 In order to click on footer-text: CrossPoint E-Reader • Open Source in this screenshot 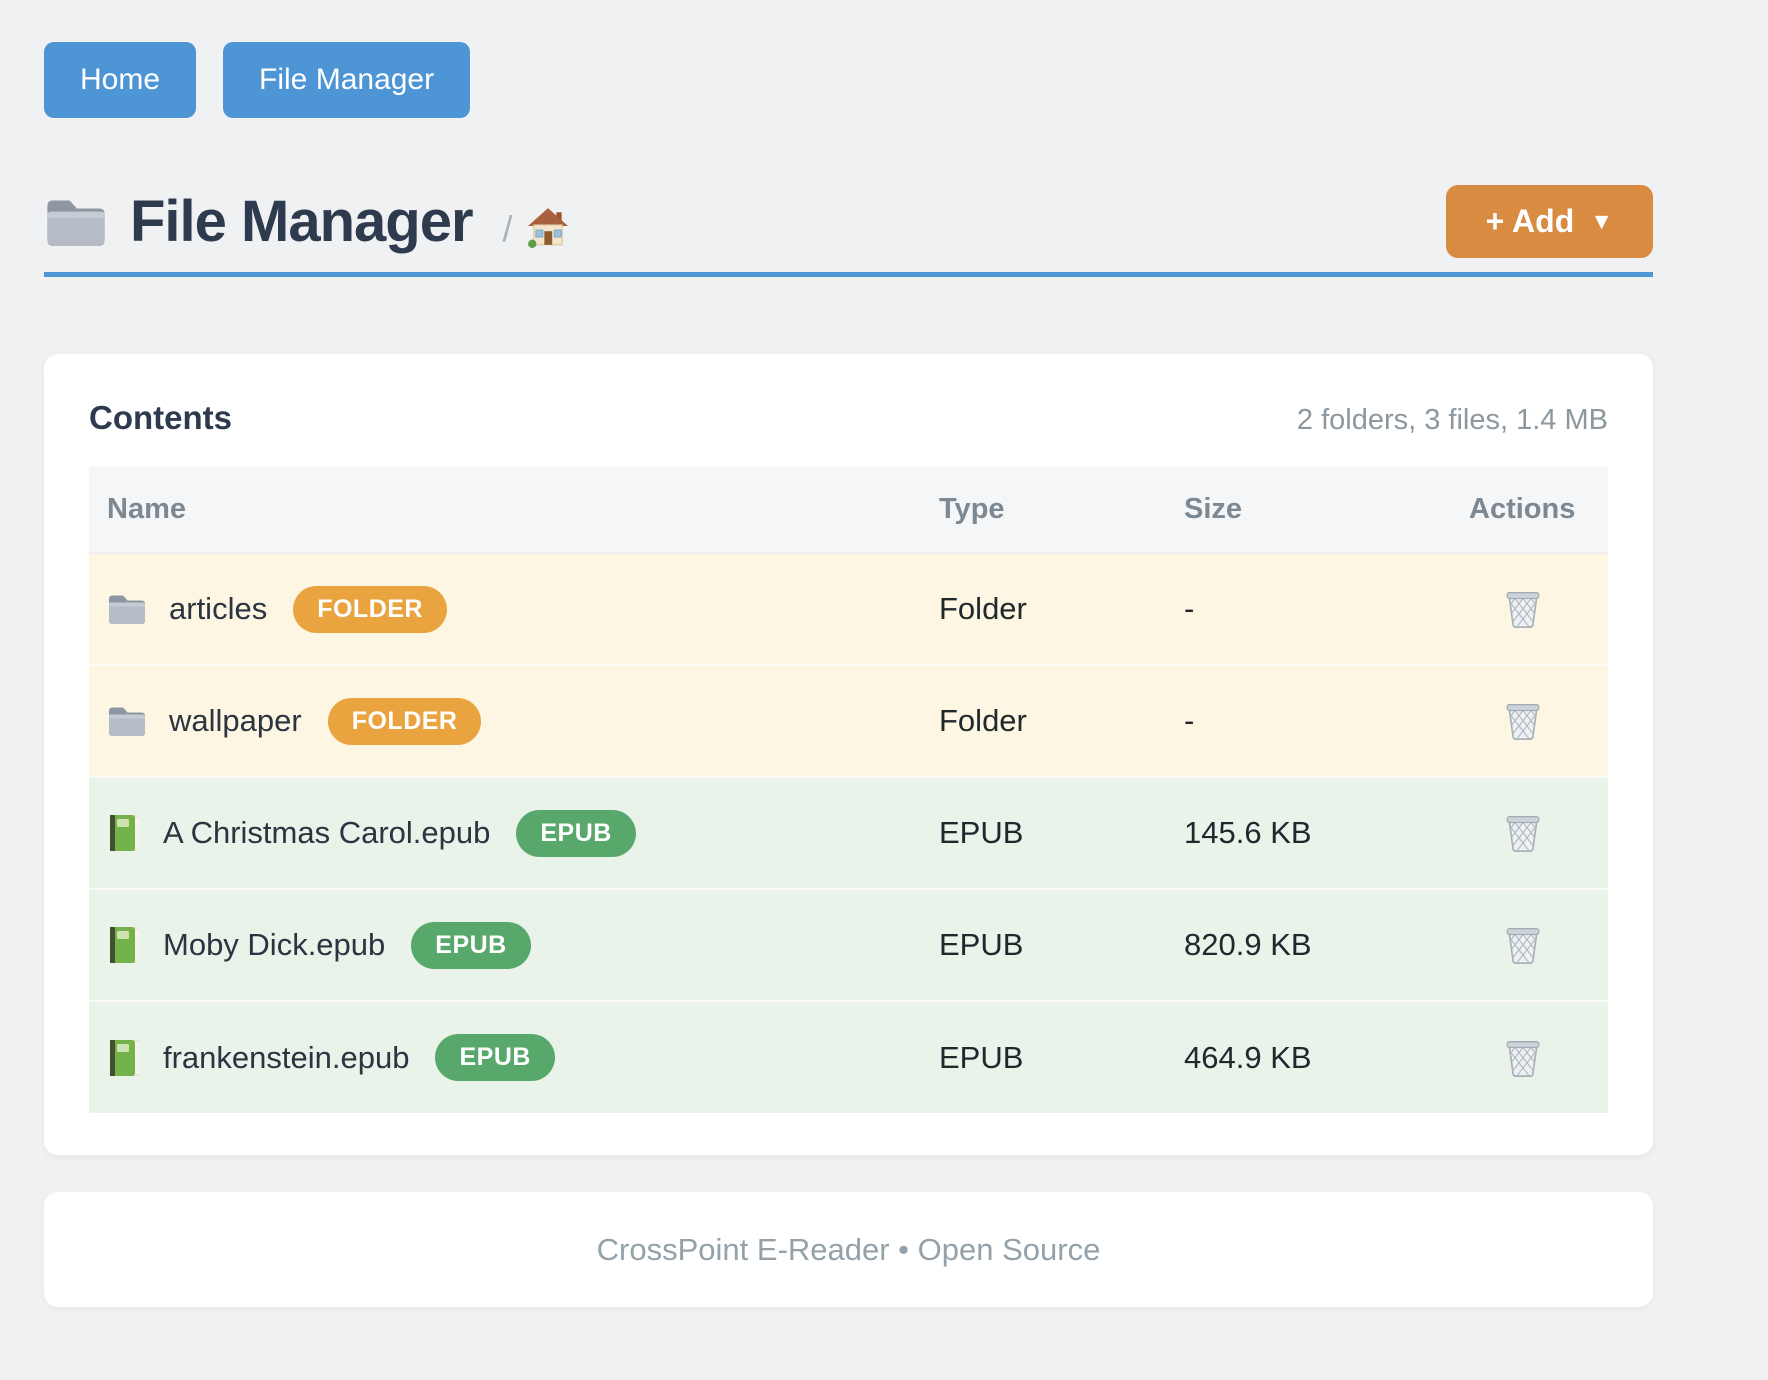, I will do `click(848, 1249)`.